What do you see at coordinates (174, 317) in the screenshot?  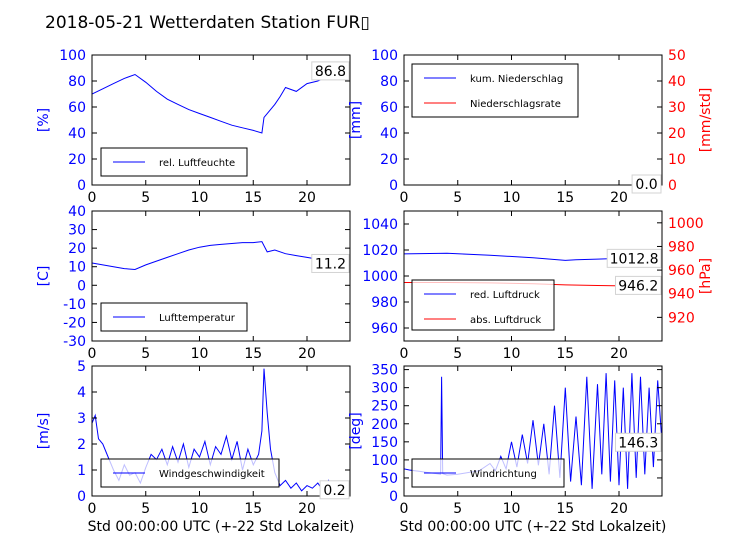 I see `legend: Lufttemperatur` at bounding box center [174, 317].